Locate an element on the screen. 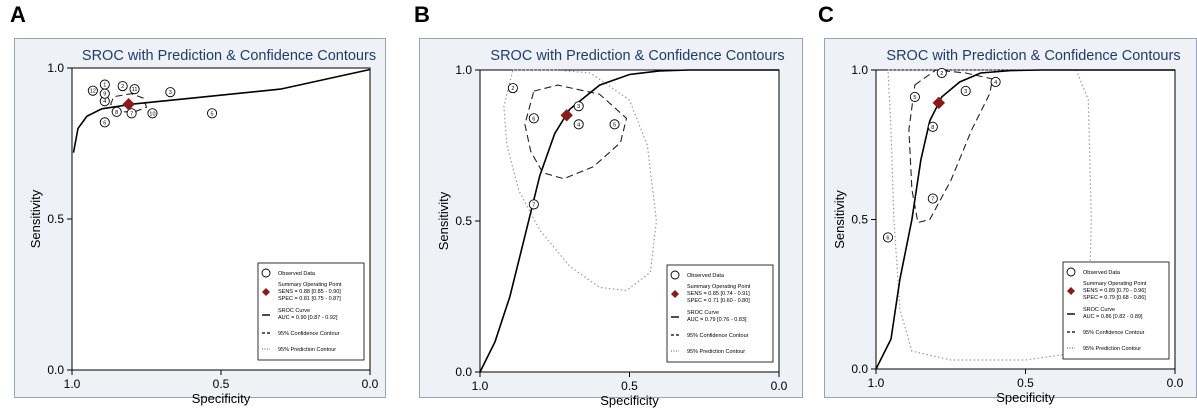 Image resolution: width=1197 pixels, height=410 pixels. observed-point: 12 is located at coordinates (92, 90).